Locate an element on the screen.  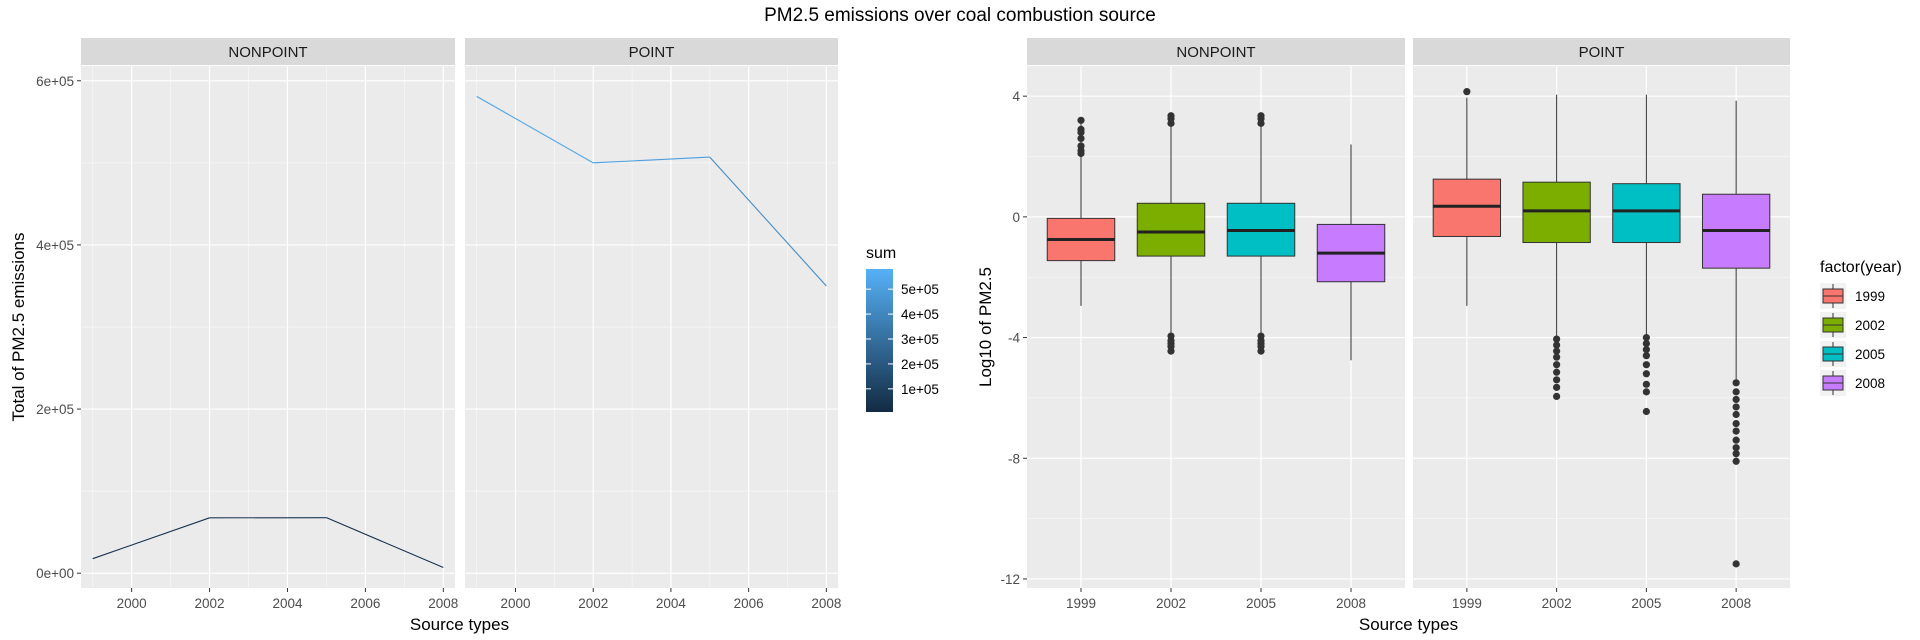
box-point-2008 is located at coordinates (1736, 334).